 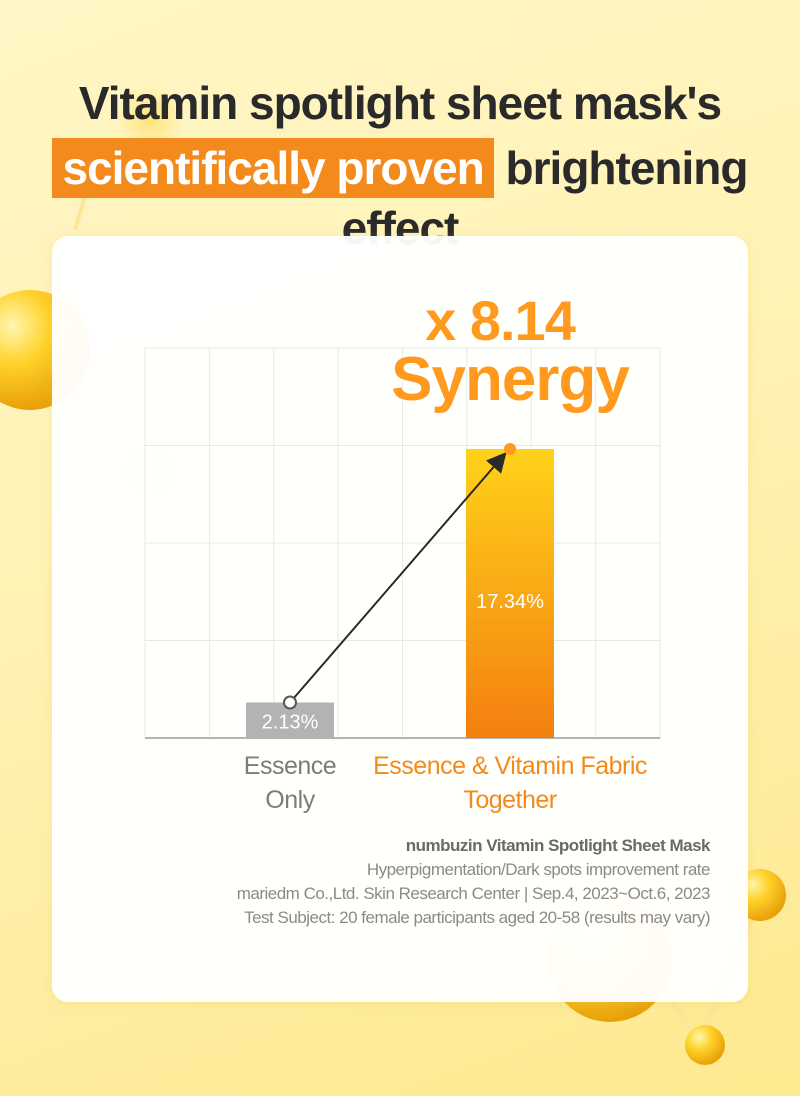 I want to click on headline-line2: scientifically proven brightening effect, so click(x=400, y=198).